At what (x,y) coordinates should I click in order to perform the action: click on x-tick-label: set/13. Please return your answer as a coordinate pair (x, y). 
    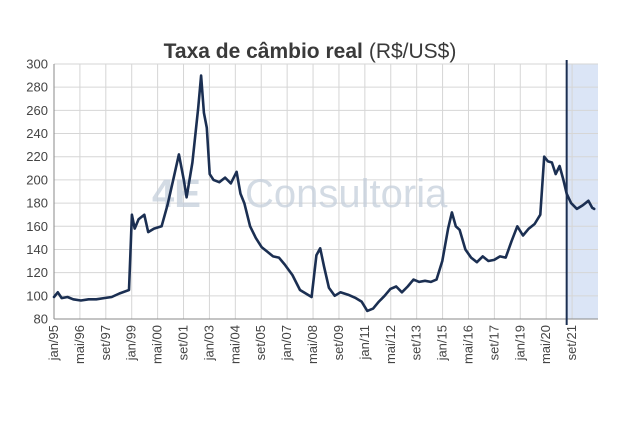
    Looking at the image, I should click on (416, 342).